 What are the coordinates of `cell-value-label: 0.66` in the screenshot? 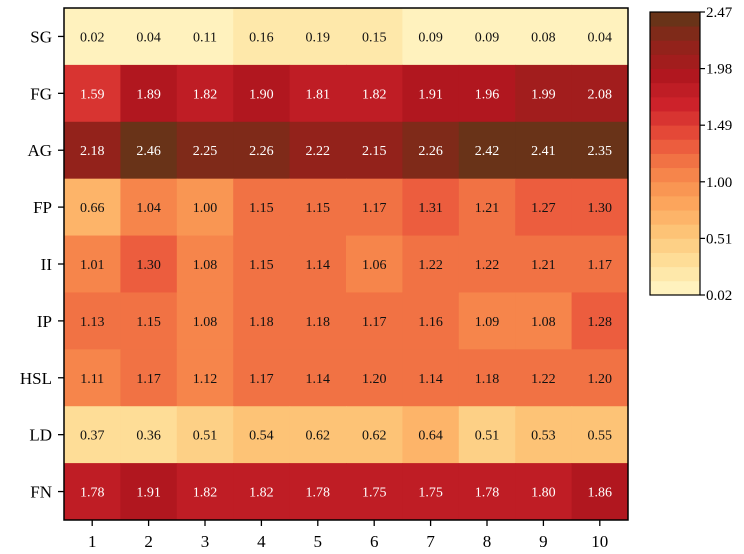 It's located at (92, 208).